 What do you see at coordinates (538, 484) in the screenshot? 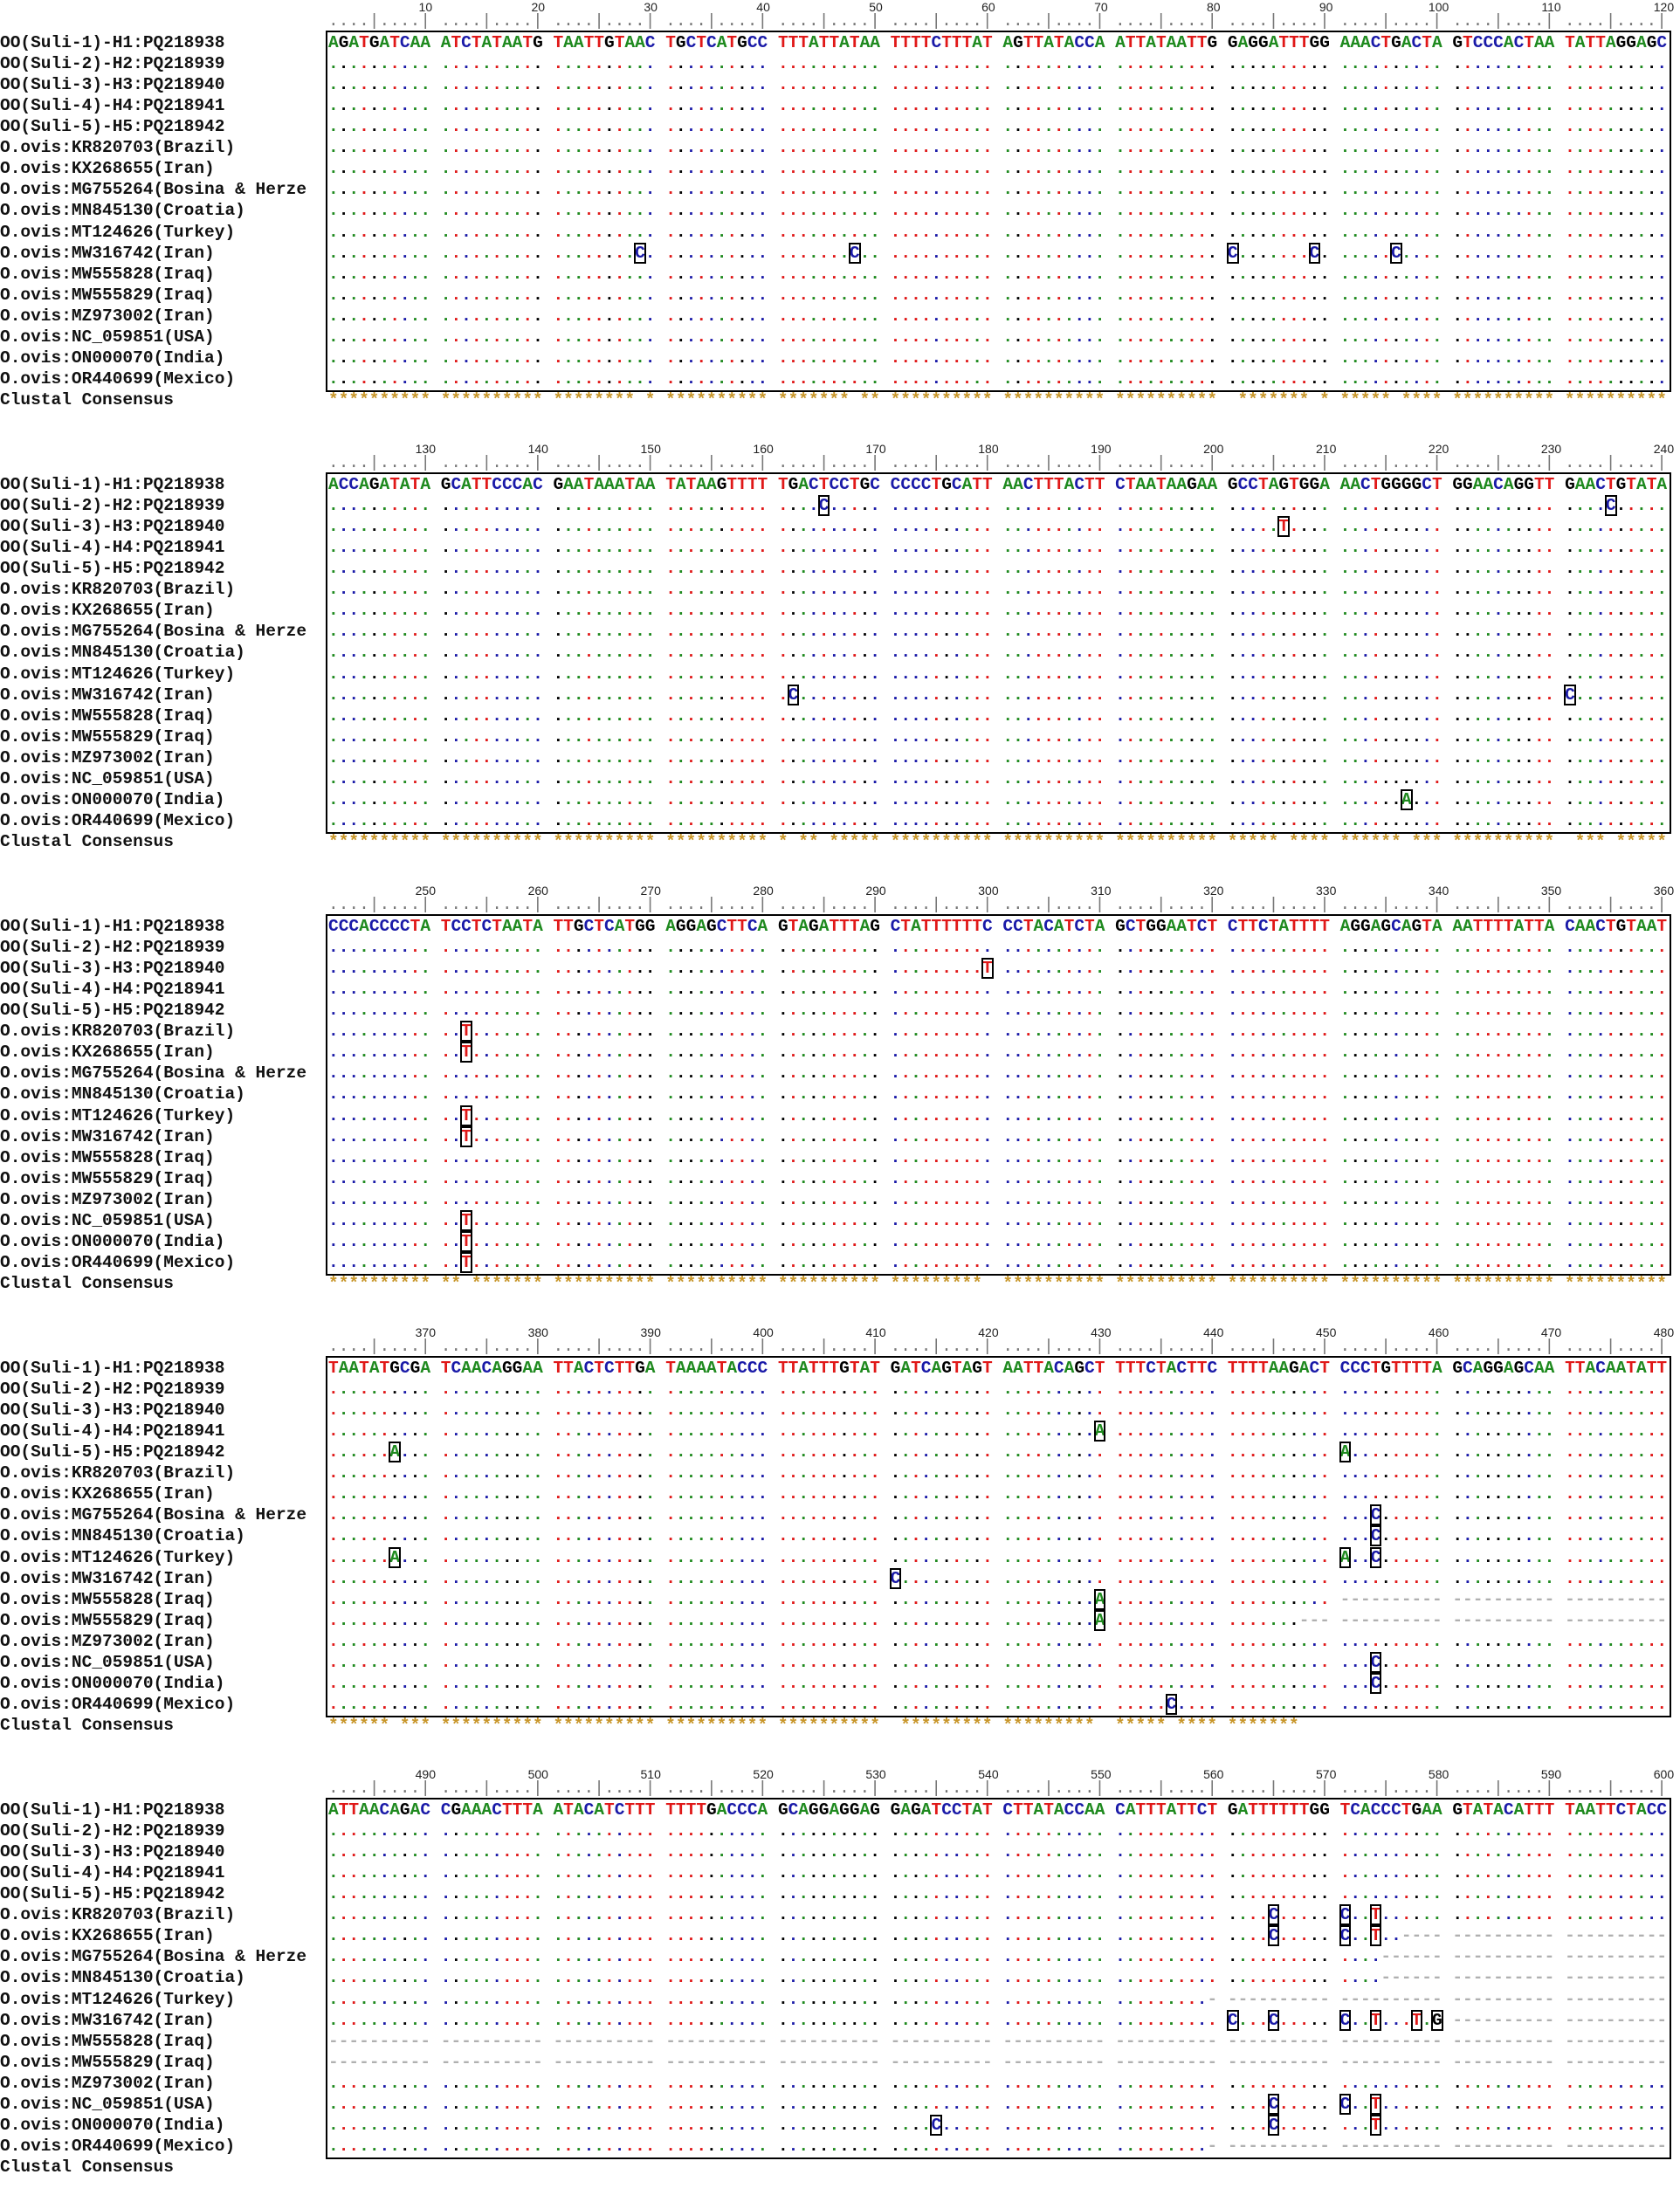
I see `residue: C` at bounding box center [538, 484].